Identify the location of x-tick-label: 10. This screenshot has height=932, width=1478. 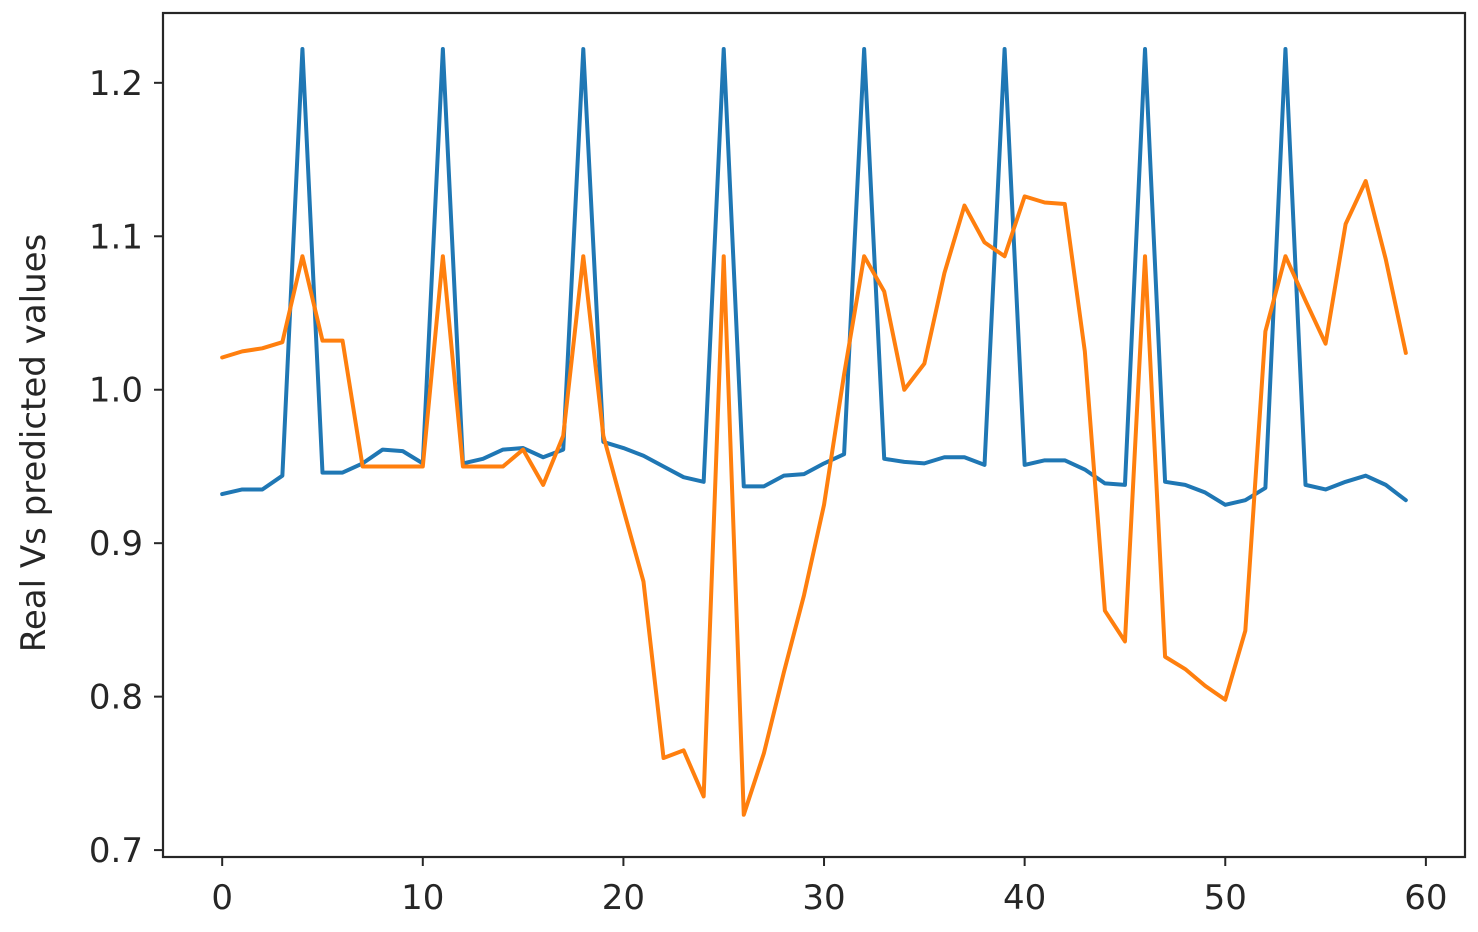
(422, 898).